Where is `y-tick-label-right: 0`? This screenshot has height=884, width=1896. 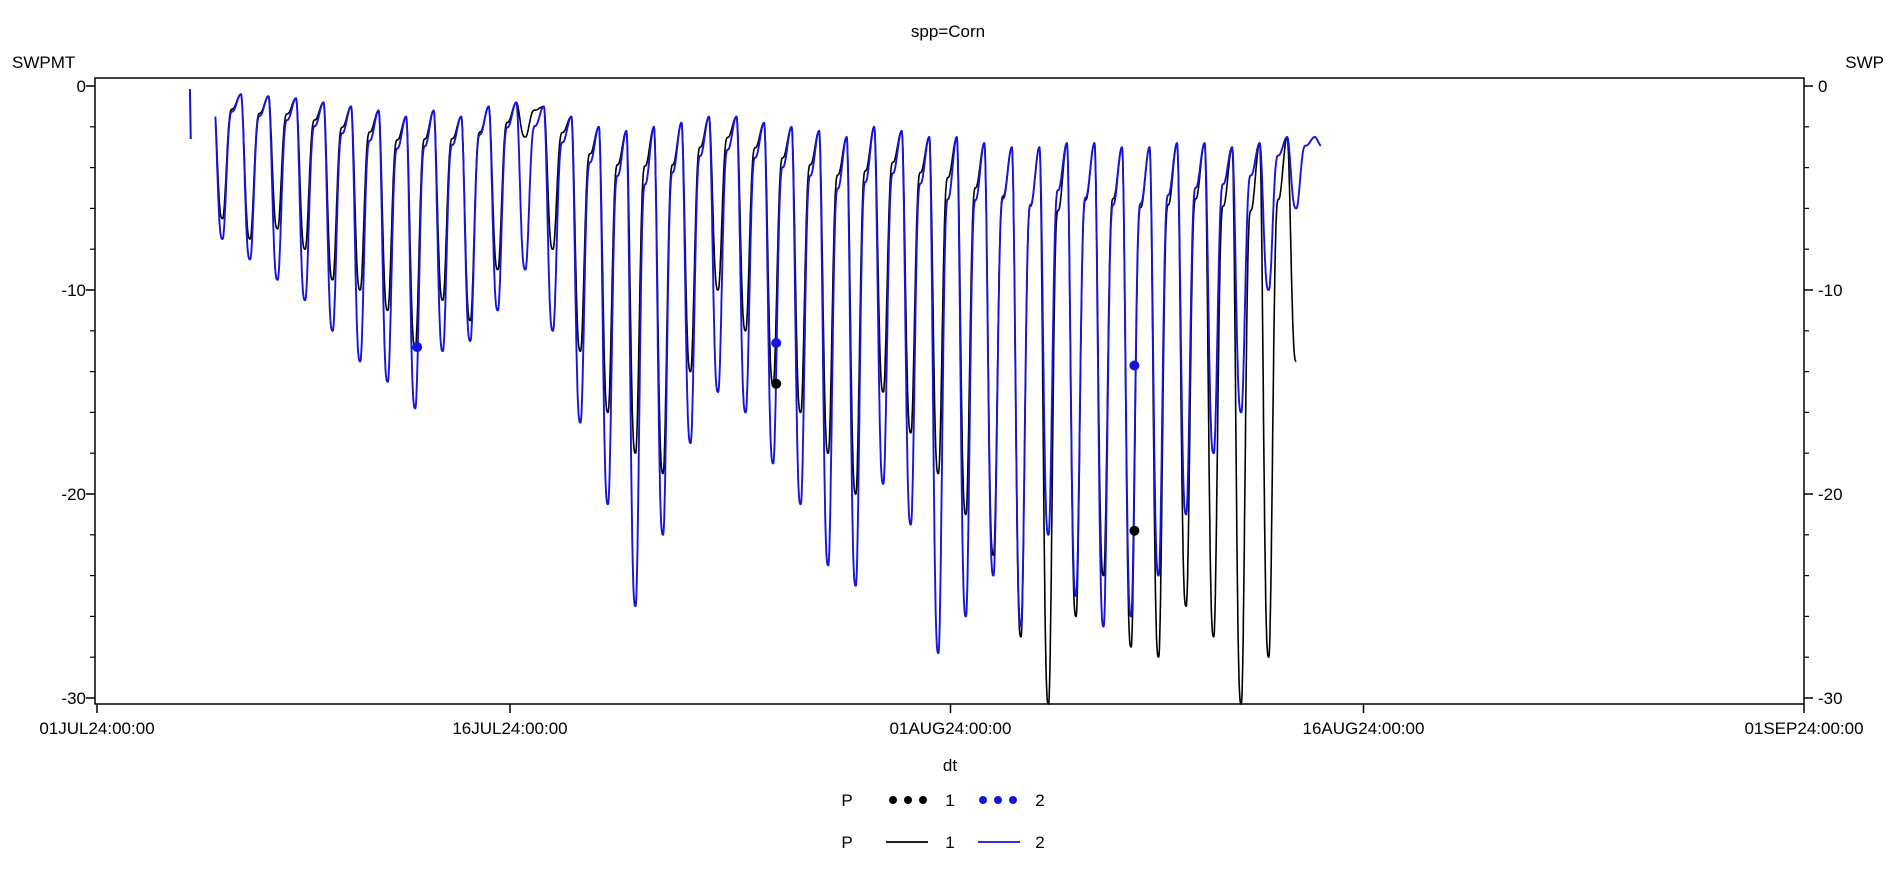 y-tick-label-right: 0 is located at coordinates (1822, 86).